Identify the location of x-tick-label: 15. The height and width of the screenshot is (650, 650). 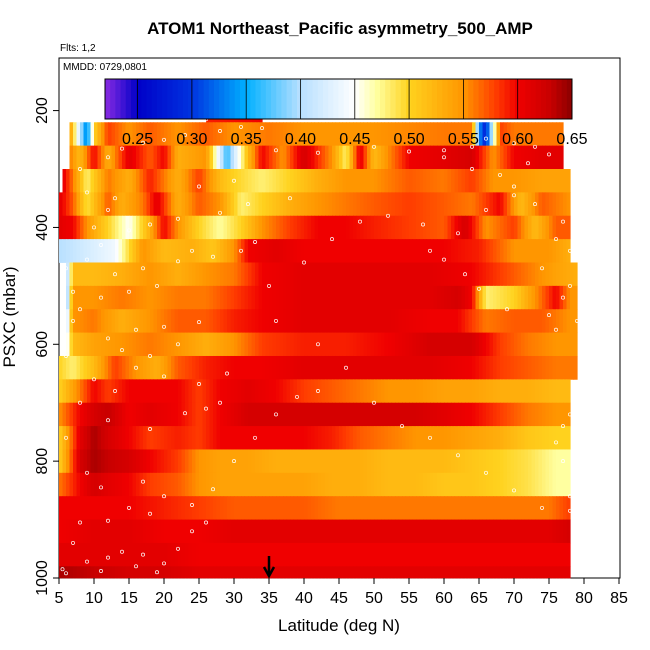
(129, 598).